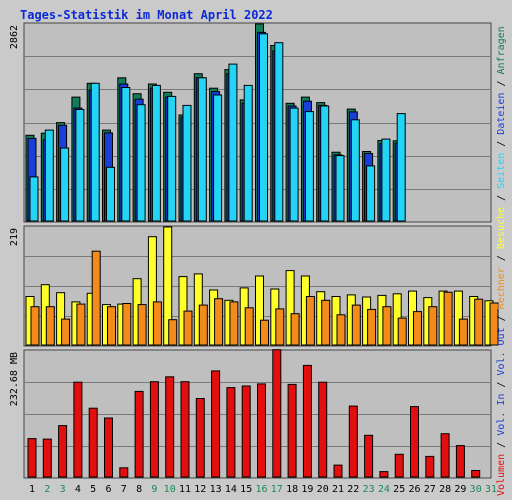 The image size is (512, 500). I want to click on x-tick-label: 22, so click(353, 489).